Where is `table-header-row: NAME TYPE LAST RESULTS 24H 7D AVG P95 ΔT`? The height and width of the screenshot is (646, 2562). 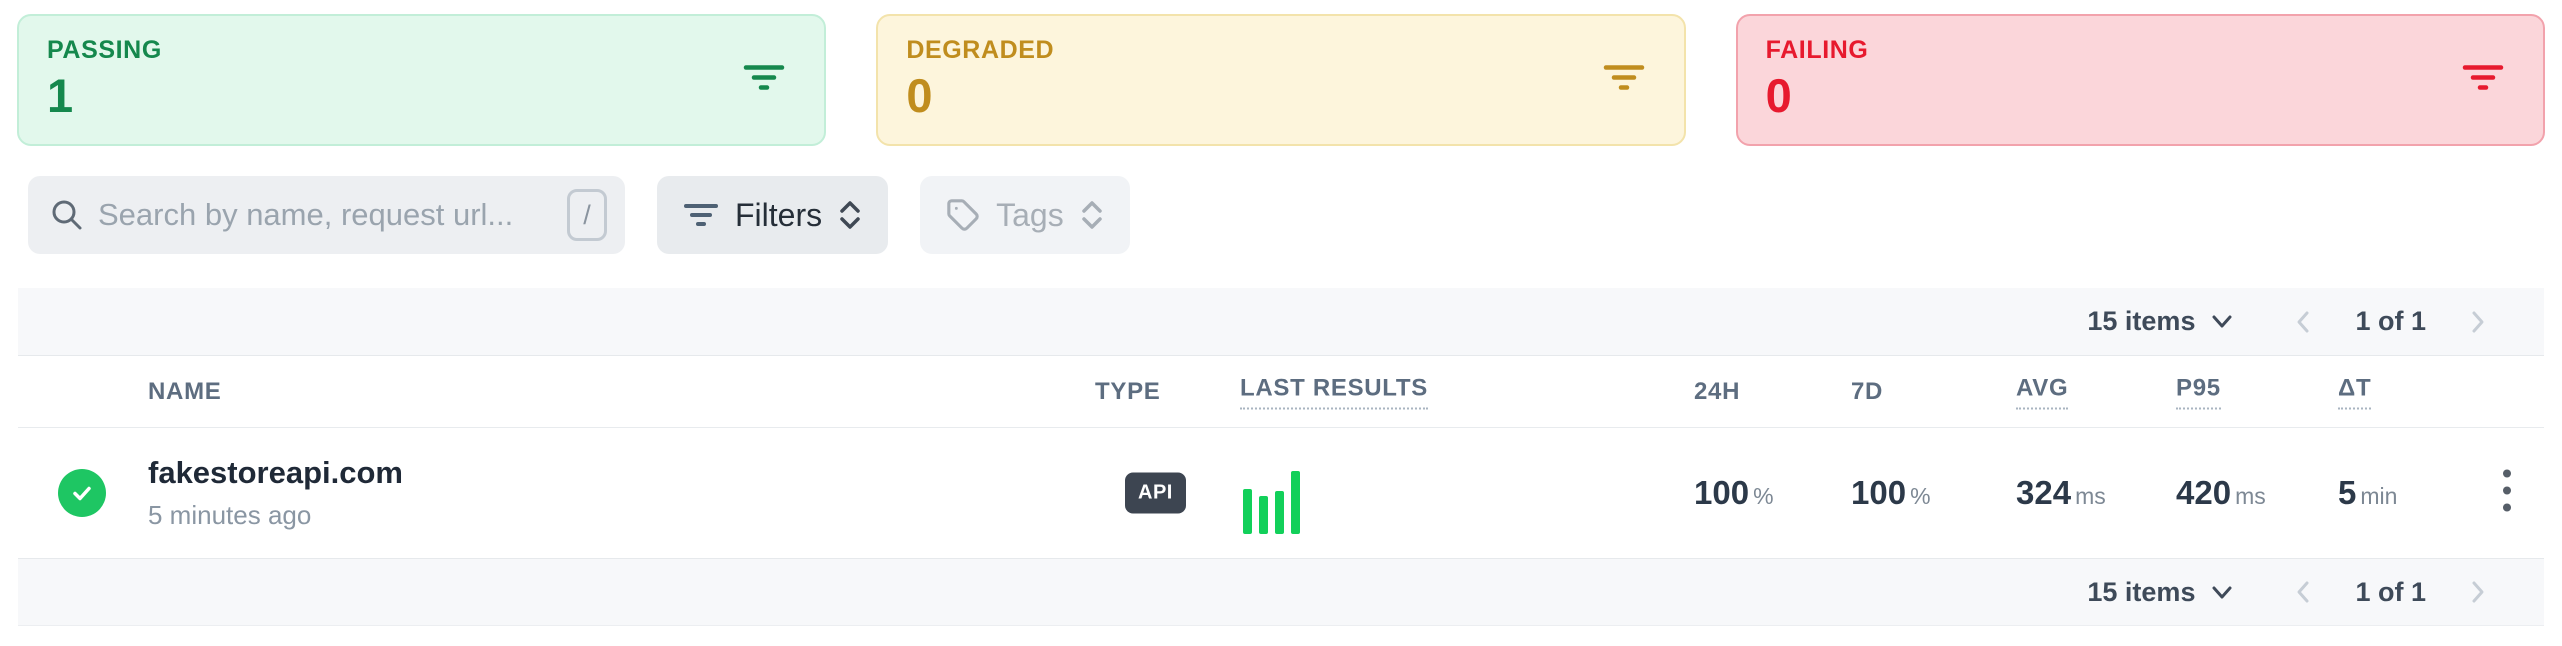 table-header-row: NAME TYPE LAST RESULTS 24H 7D AVG P95 ΔT is located at coordinates (1281, 392).